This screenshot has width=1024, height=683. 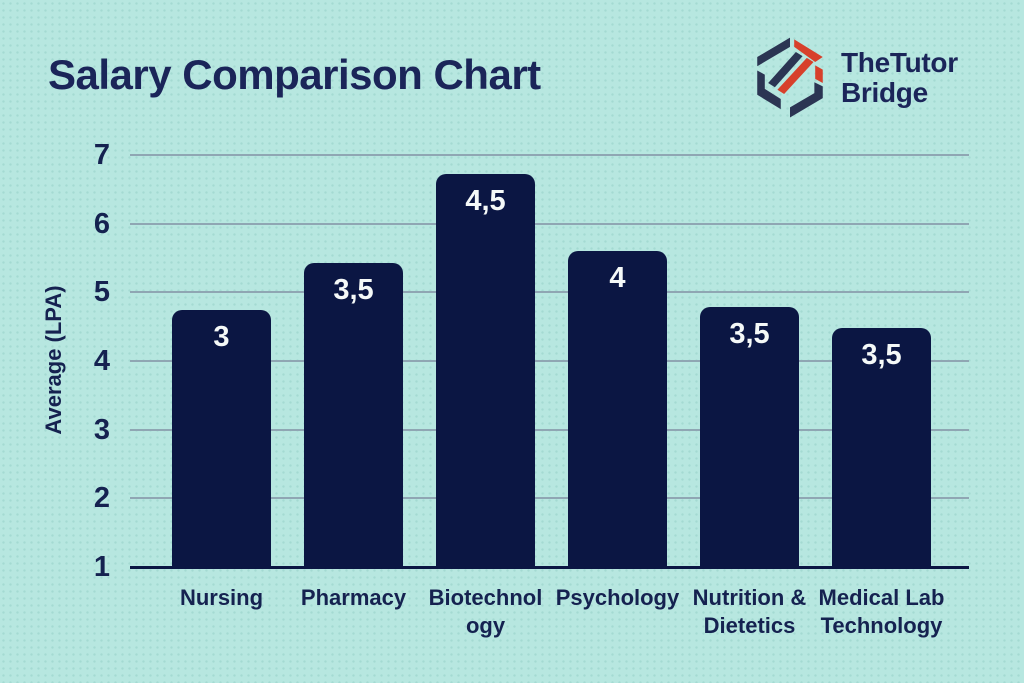 I want to click on x-tick-label-biotechnology: Biotechnol ogy, so click(x=485, y=611).